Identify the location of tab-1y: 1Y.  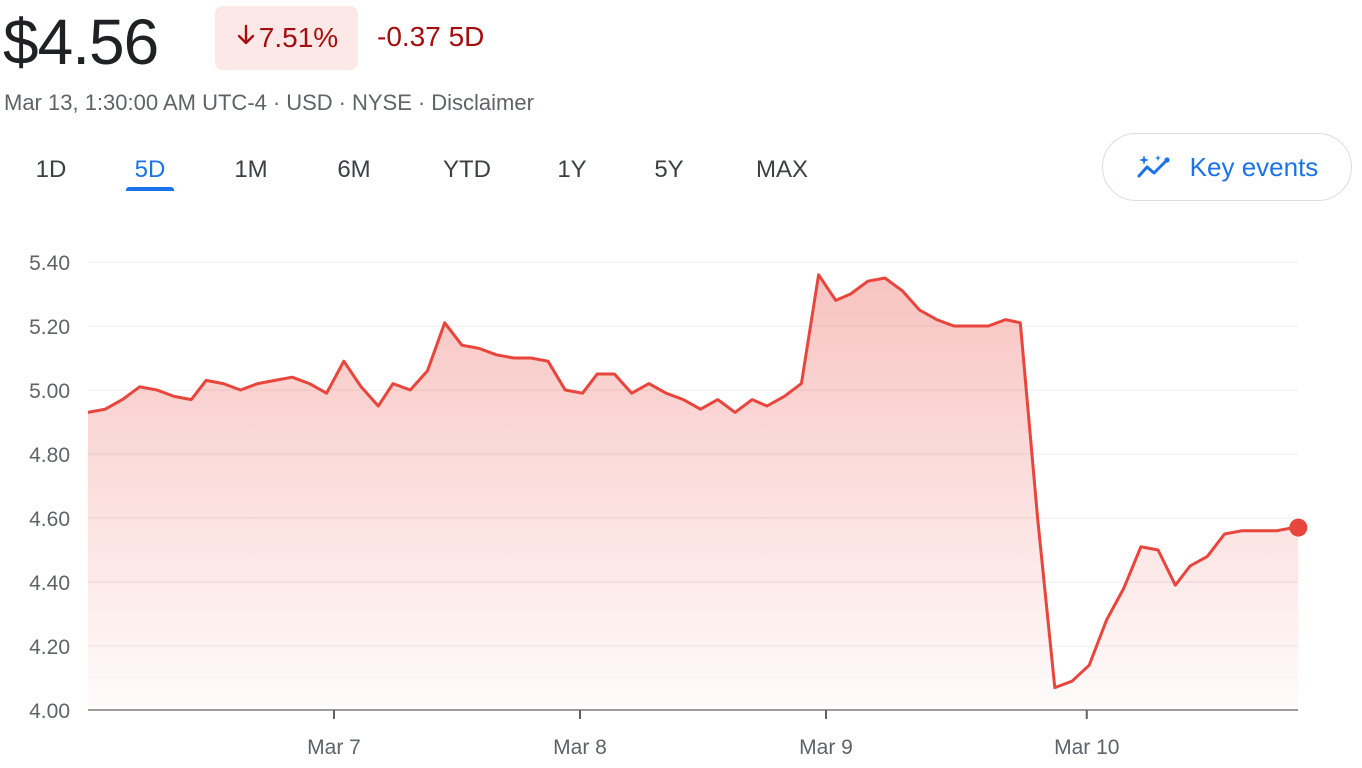
(572, 169).